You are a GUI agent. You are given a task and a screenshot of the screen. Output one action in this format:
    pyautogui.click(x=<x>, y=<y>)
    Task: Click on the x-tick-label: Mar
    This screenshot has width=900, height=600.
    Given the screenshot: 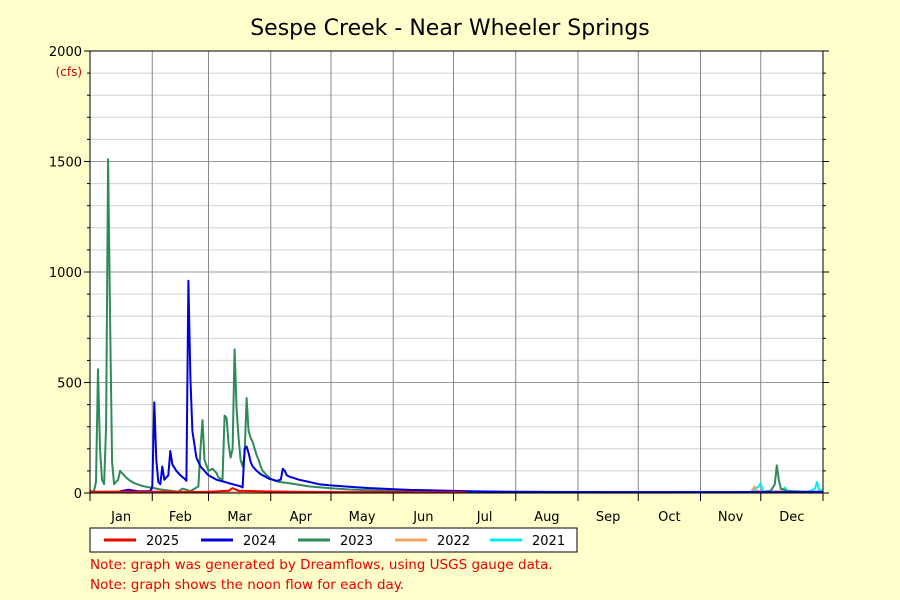 What is the action you would take?
    pyautogui.click(x=239, y=517)
    